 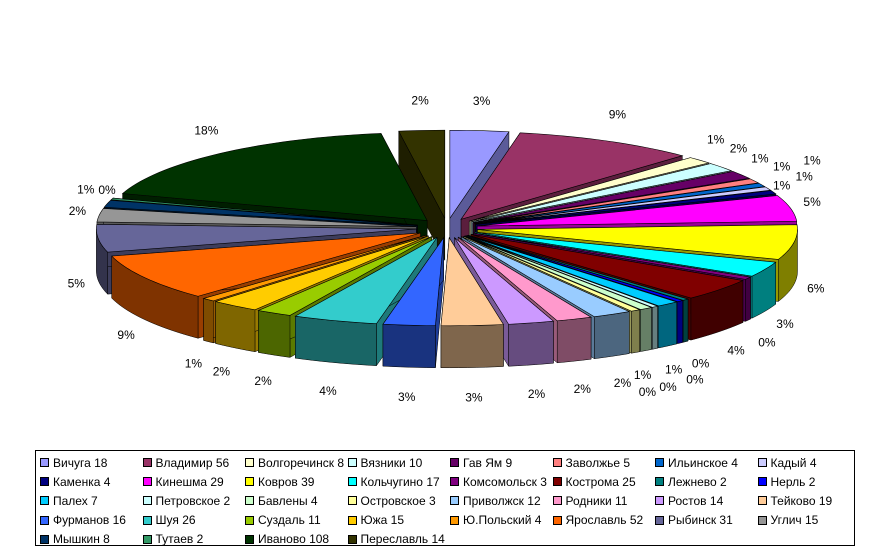 I want to click on legend-label: Ярославль 52, so click(x=604, y=520).